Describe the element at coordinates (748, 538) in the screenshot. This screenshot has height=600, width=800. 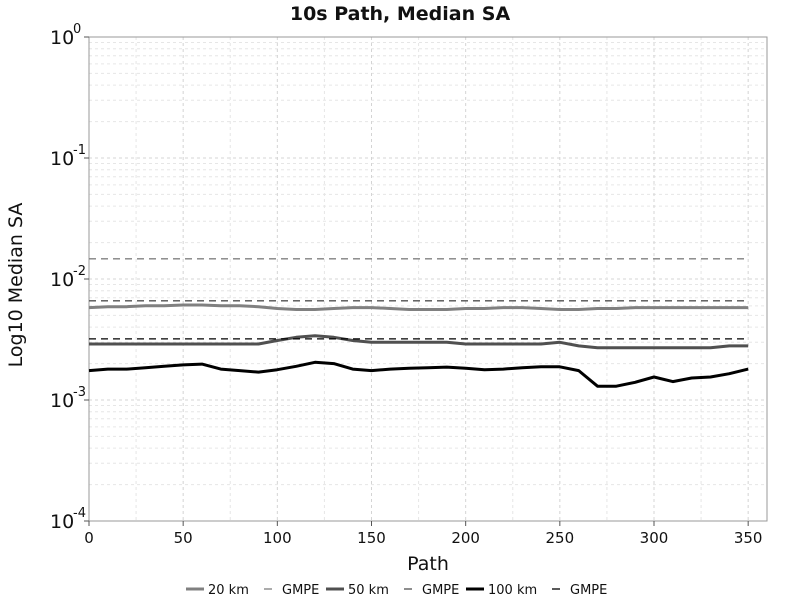
I see `x-tick-label: 350` at that location.